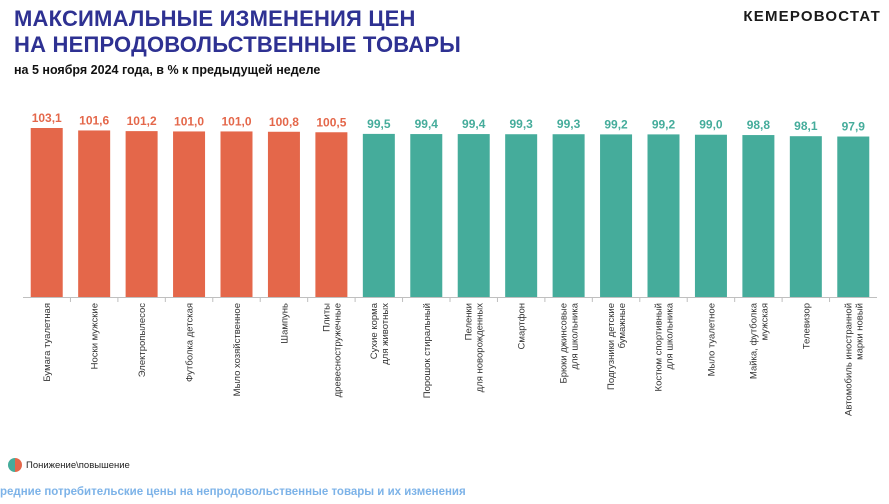 The width and height of the screenshot is (889, 504). Describe the element at coordinates (237, 44) in the screenshot. I see `chart-title-line-2: НА НЕПРОДОВОЛЬСТВЕННЫЕ ТОВАРЫ` at that location.